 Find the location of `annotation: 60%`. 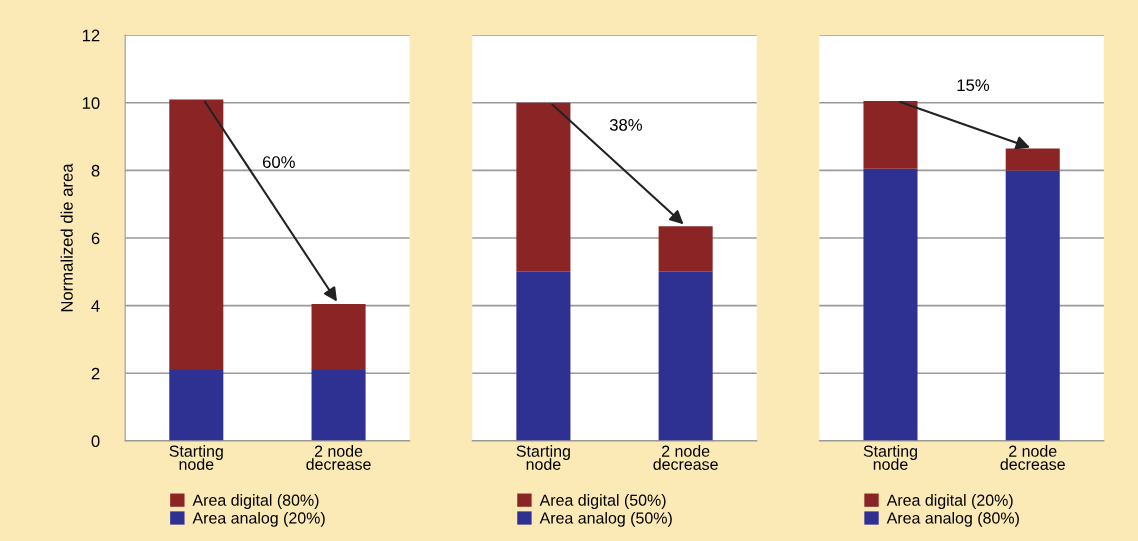

annotation: 60% is located at coordinates (278, 162).